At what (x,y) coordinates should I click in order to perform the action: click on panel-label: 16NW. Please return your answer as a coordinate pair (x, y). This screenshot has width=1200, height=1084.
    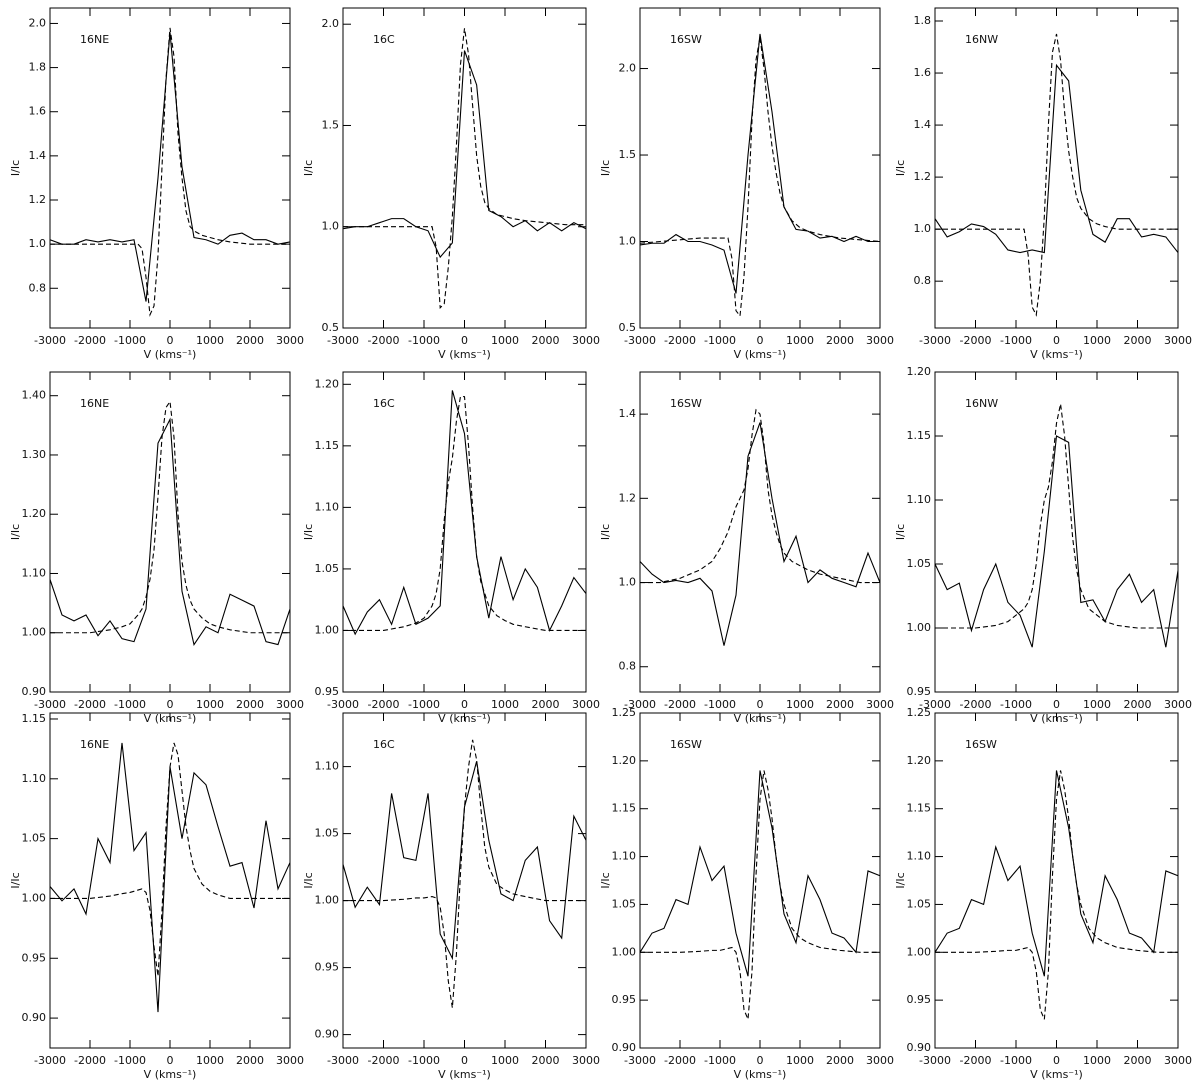
    Looking at the image, I should click on (981, 39).